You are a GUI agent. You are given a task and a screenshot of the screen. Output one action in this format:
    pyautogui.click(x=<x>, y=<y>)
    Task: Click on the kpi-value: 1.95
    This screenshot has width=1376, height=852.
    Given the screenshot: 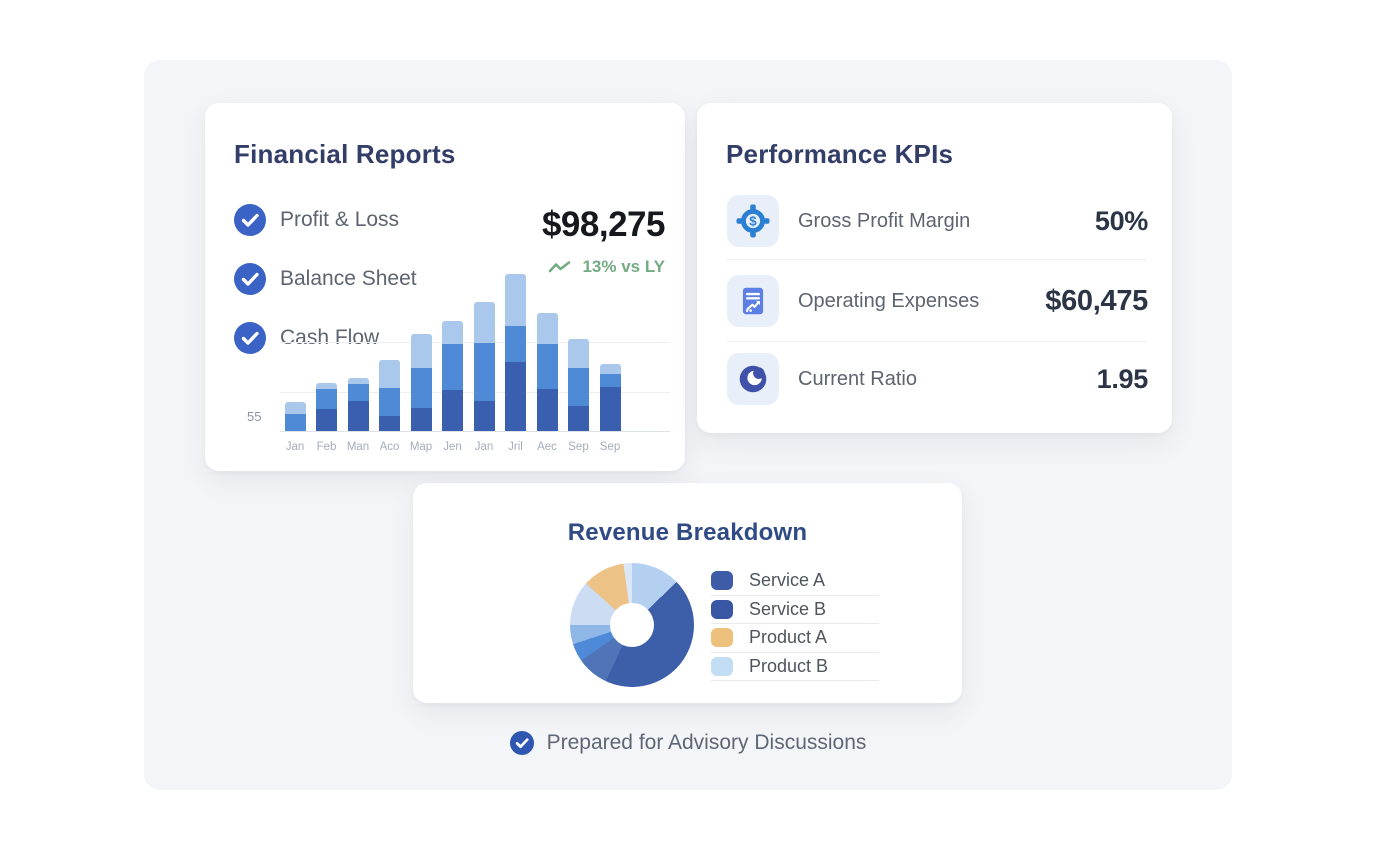 What is the action you would take?
    pyautogui.click(x=1122, y=378)
    